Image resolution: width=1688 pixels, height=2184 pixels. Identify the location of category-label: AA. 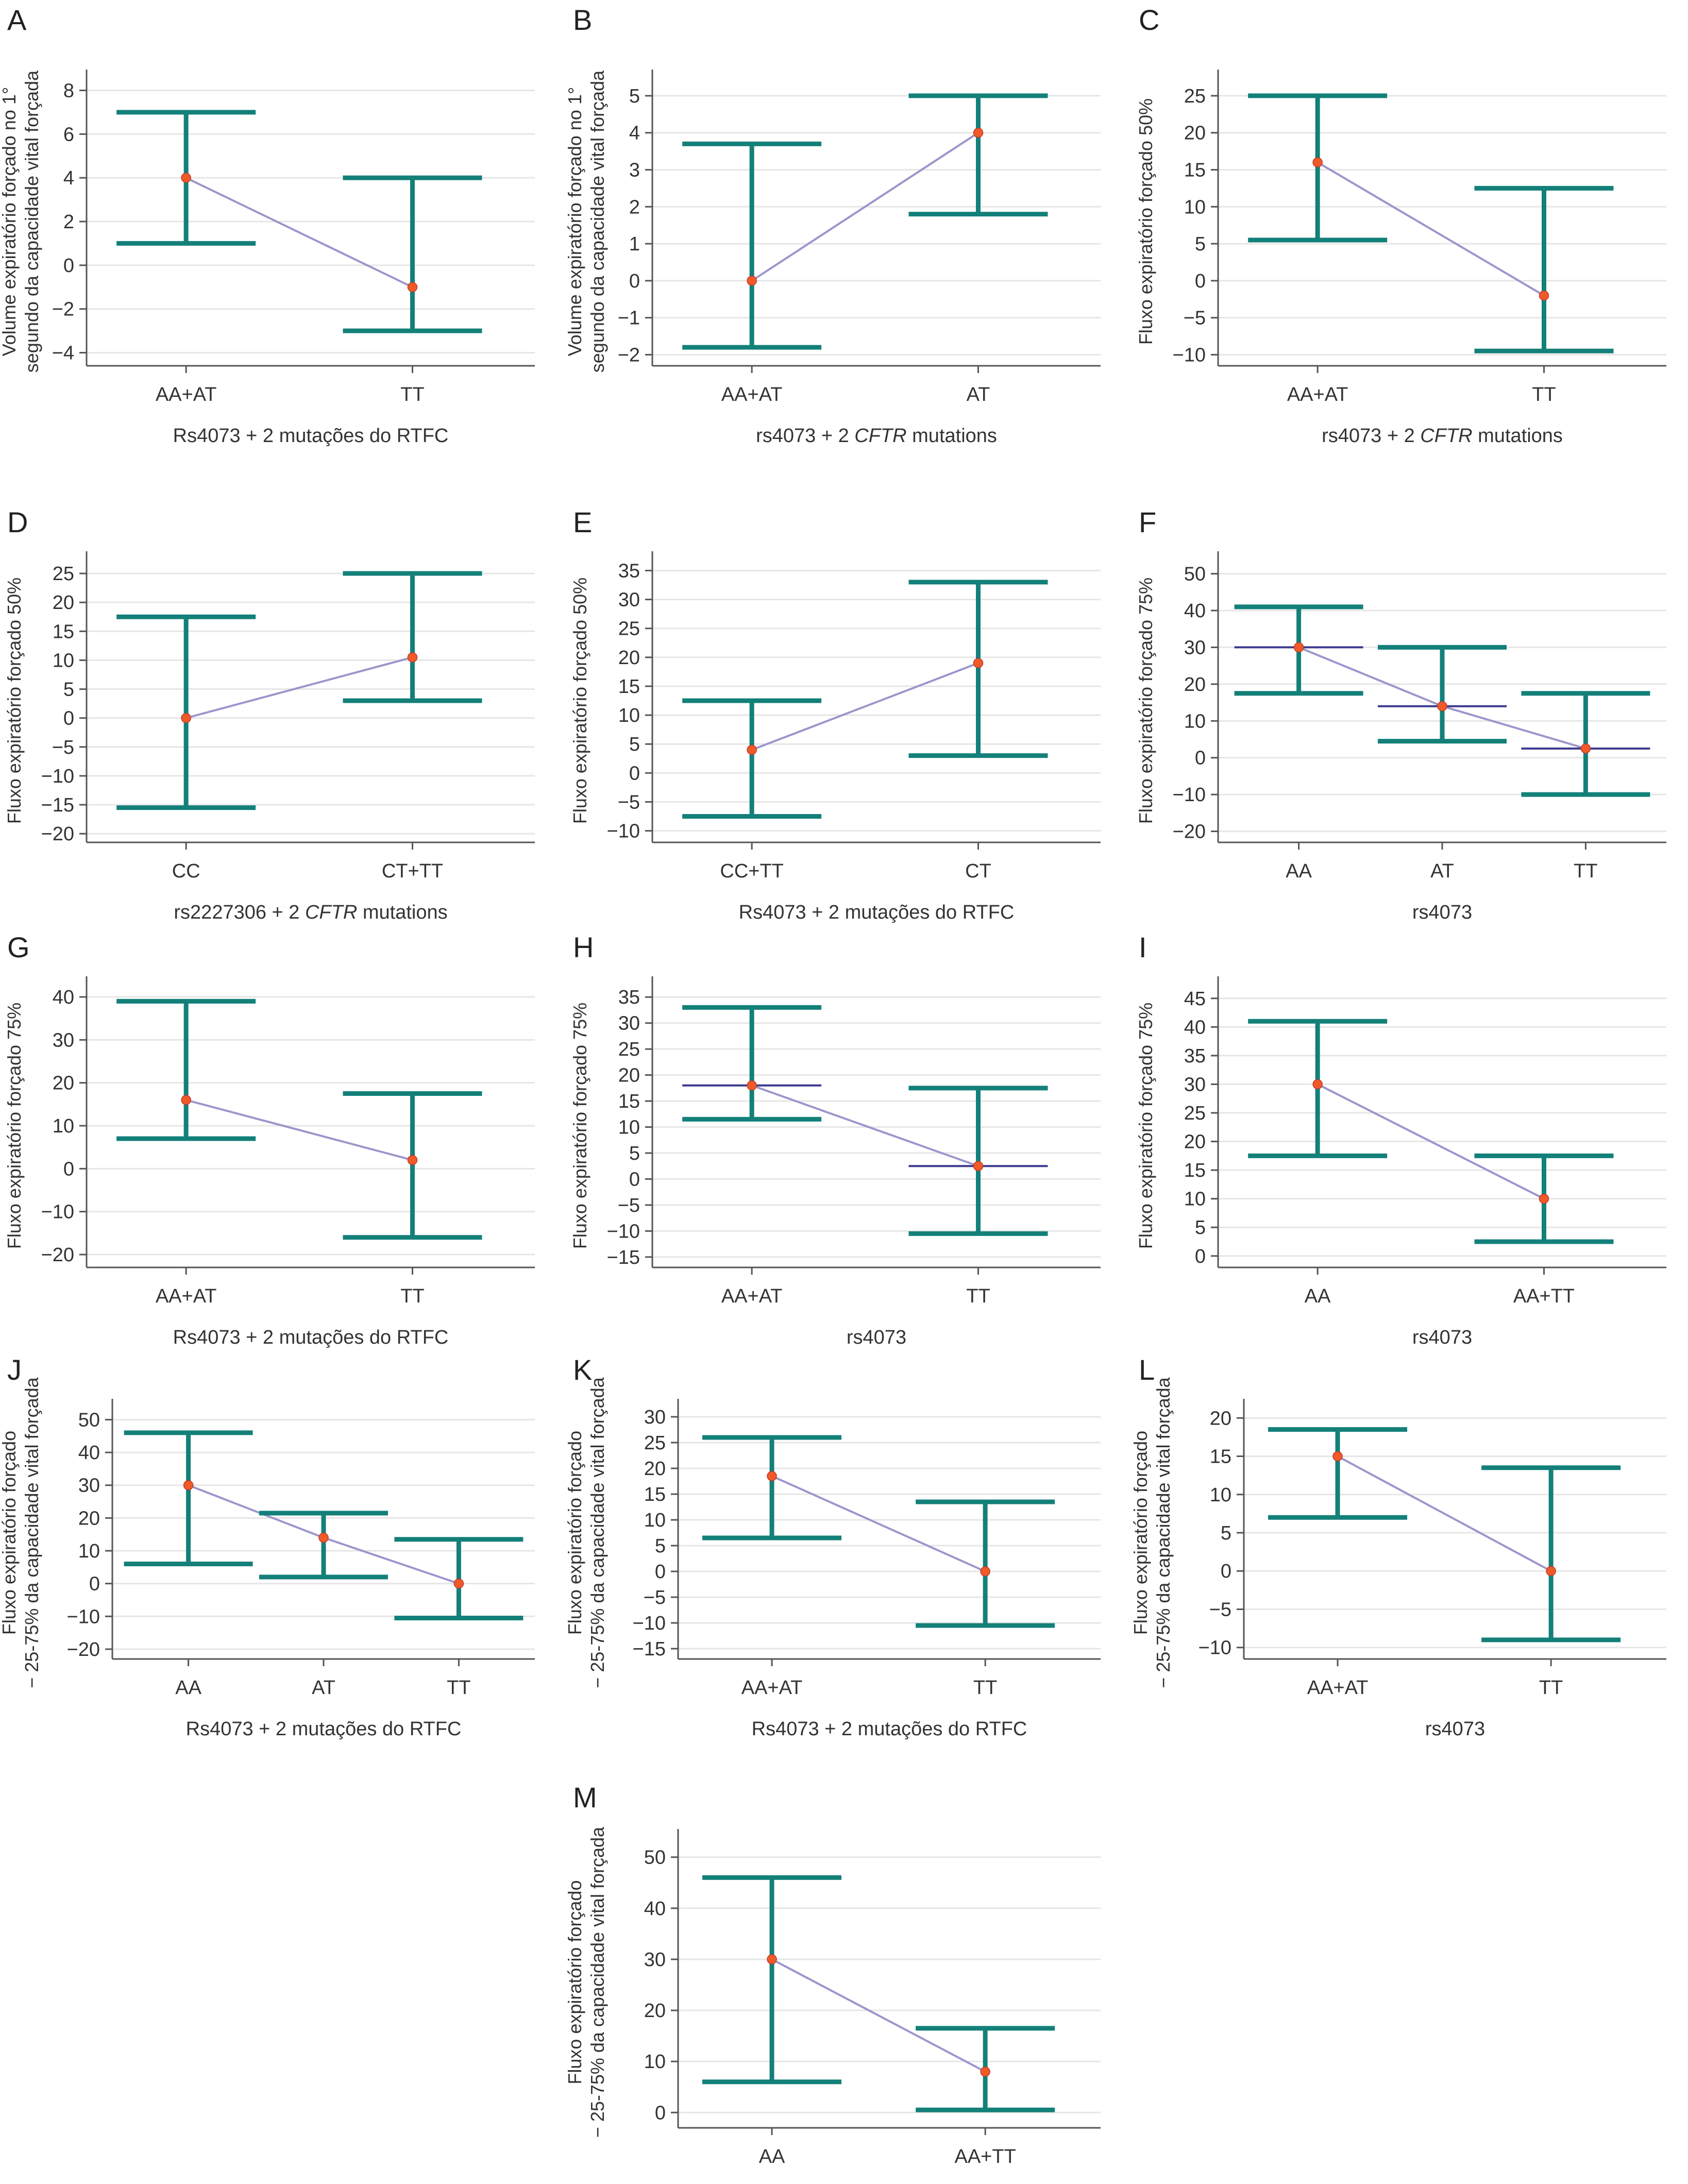
(1299, 871).